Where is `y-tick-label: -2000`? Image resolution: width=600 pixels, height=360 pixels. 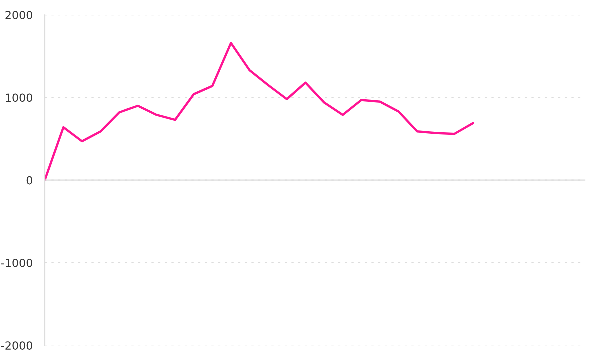
y-tick-label: -2000 is located at coordinates (16, 346).